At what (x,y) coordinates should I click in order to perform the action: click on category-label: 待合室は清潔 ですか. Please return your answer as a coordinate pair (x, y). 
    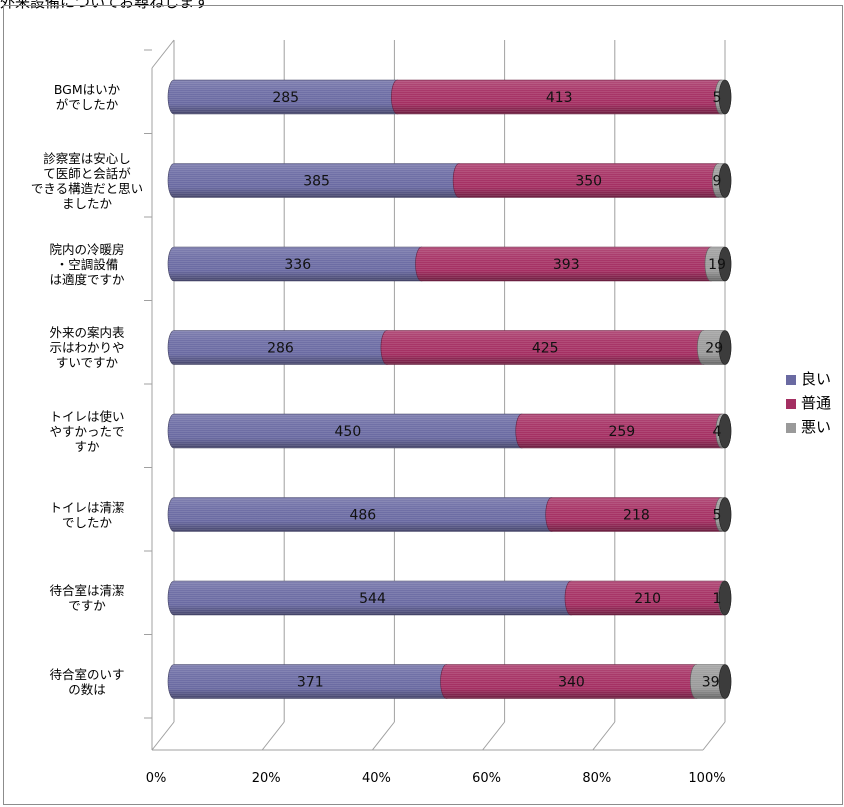
    Looking at the image, I should click on (87, 598).